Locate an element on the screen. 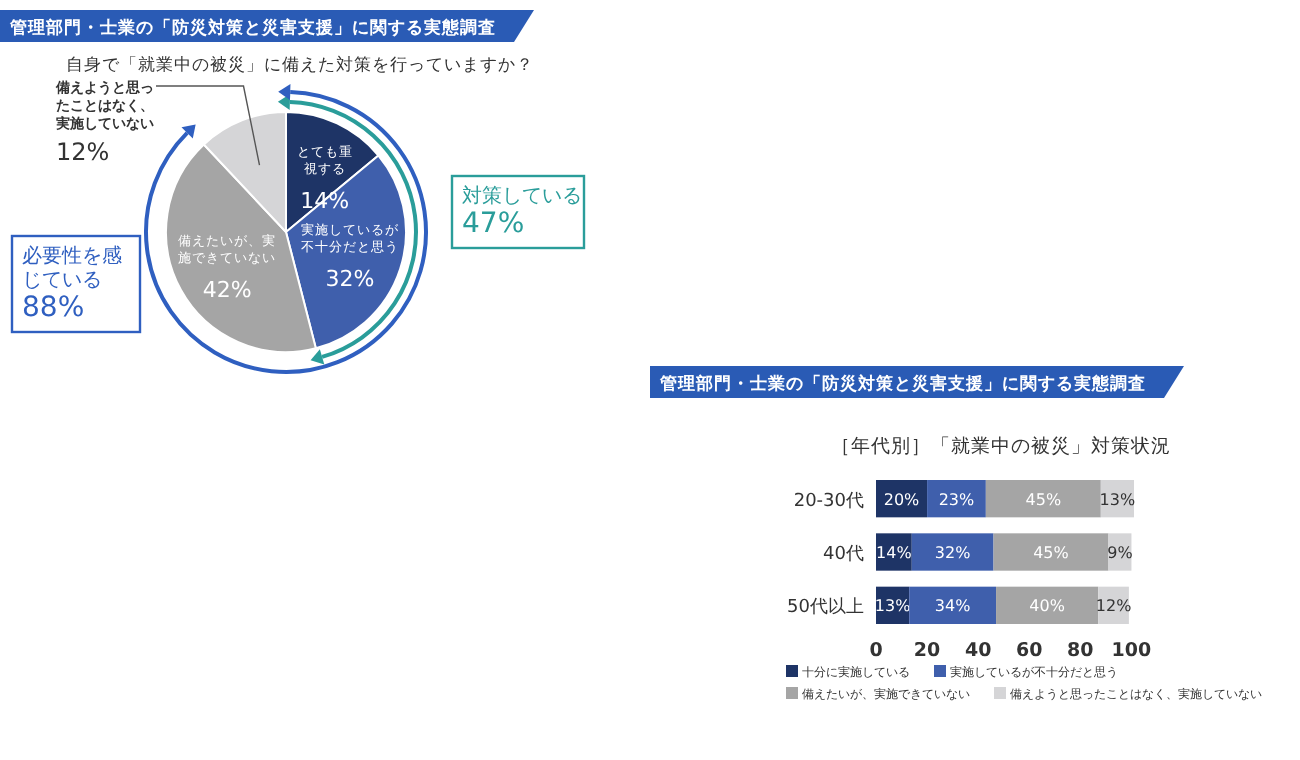  y-tick-label: 50代以上 is located at coordinates (825, 607).